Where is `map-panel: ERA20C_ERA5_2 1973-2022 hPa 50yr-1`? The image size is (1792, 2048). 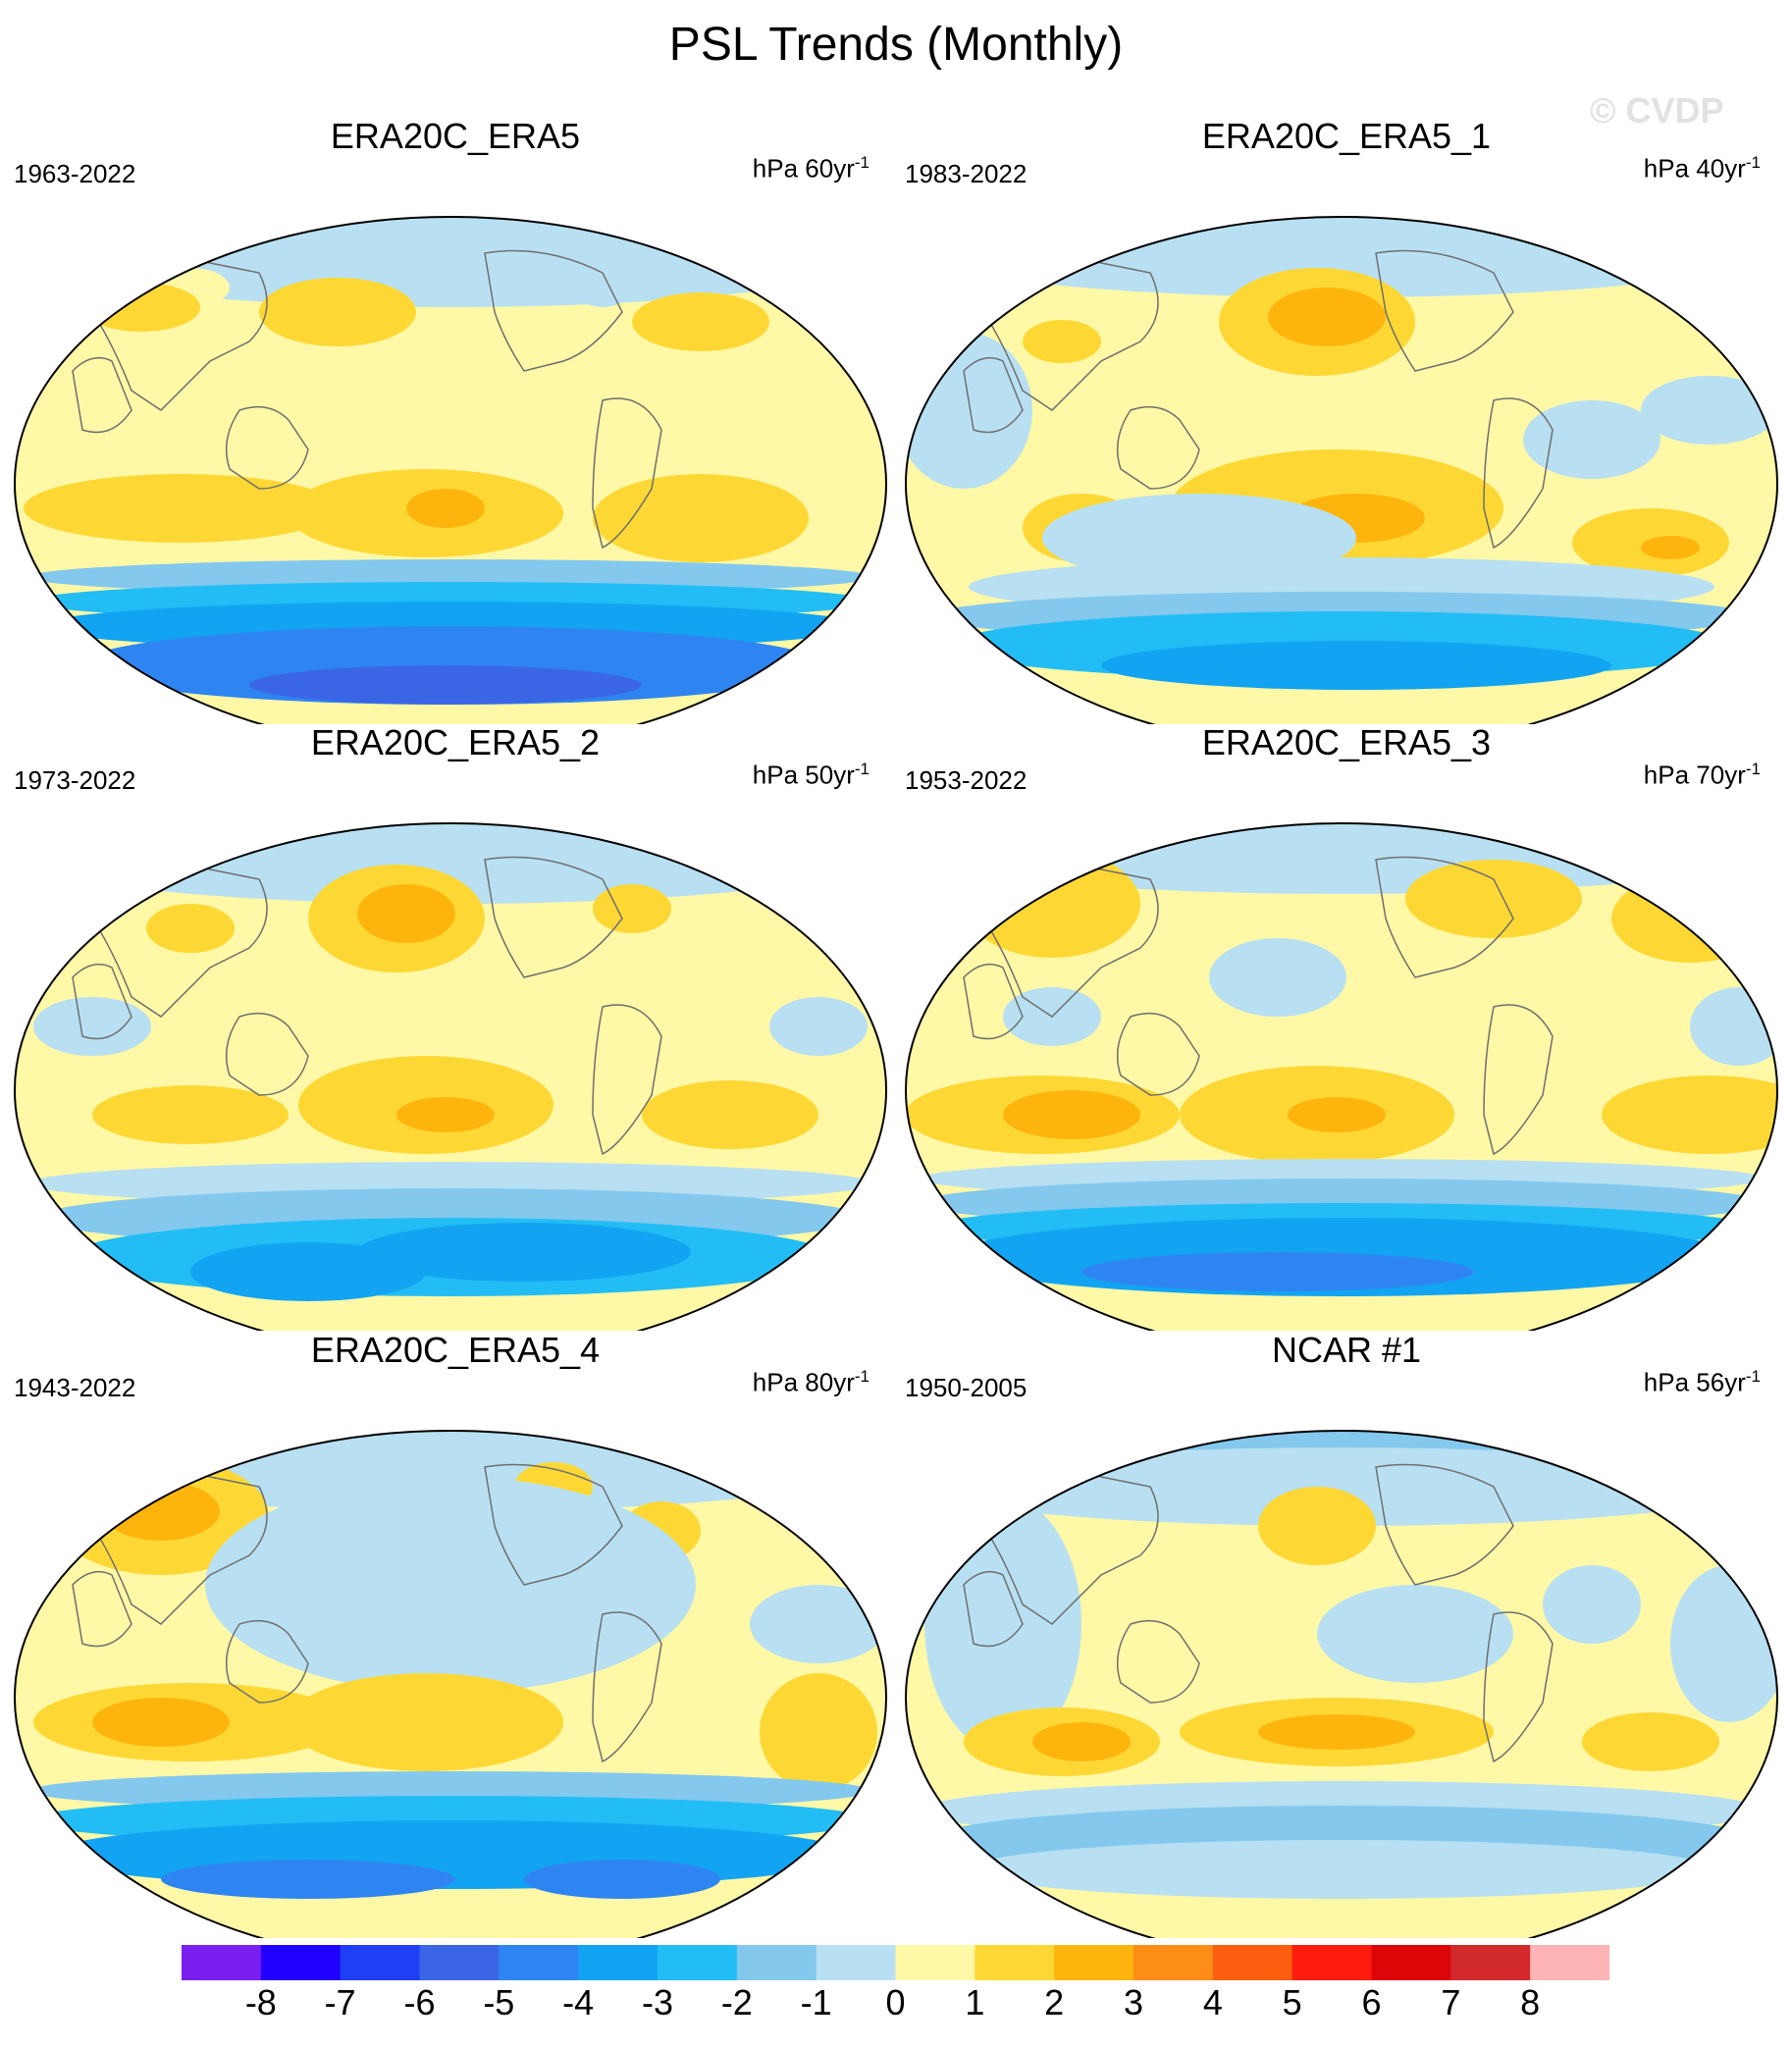
map-panel: ERA20C_ERA5_2 1973-2022 hPa 50yr-1 is located at coordinates (455, 1026).